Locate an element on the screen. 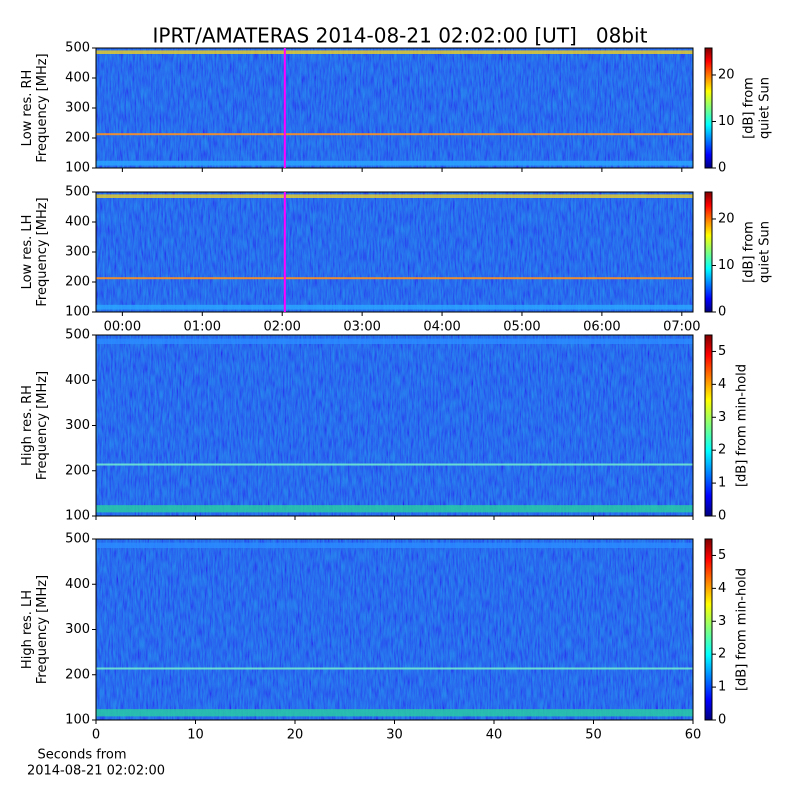  y-axis-label: High res. RH is located at coordinates (27, 425).